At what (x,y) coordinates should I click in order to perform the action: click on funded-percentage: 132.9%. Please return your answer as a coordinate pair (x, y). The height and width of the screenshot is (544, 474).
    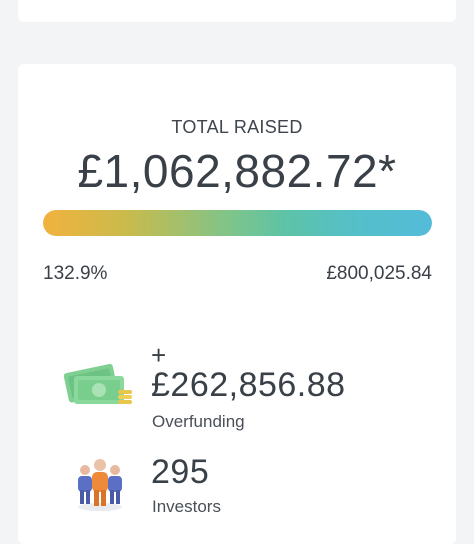
    Looking at the image, I should click on (75, 273).